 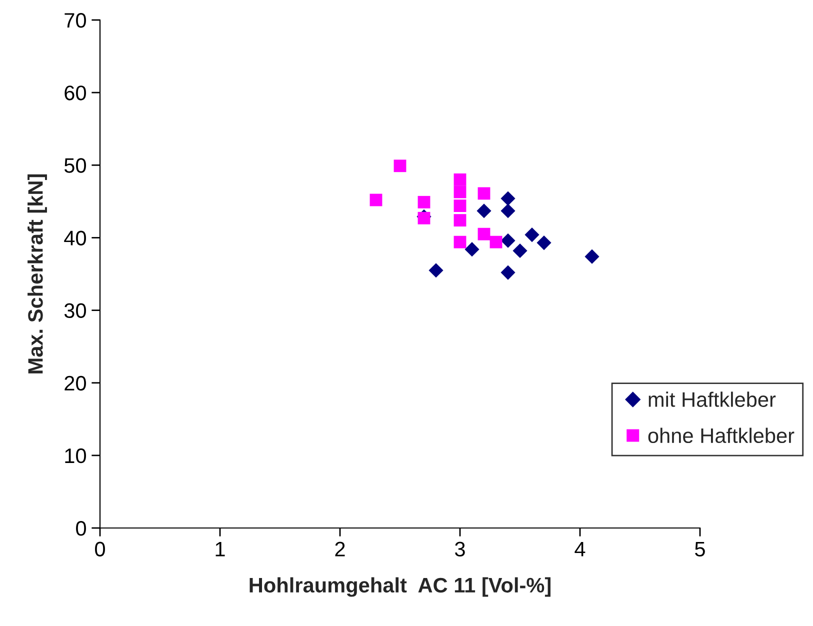 I want to click on y-axis-title: Max. Scherkraft [kN], so click(x=37, y=274).